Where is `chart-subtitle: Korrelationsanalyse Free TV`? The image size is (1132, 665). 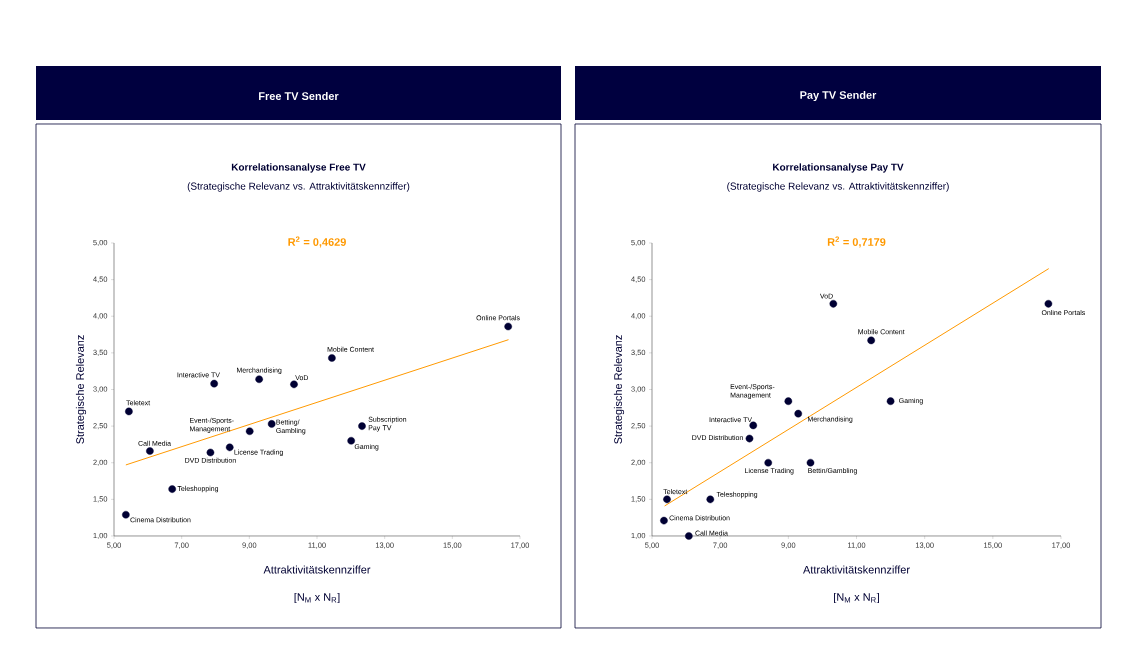 chart-subtitle: Korrelationsanalyse Free TV is located at coordinates (298, 168).